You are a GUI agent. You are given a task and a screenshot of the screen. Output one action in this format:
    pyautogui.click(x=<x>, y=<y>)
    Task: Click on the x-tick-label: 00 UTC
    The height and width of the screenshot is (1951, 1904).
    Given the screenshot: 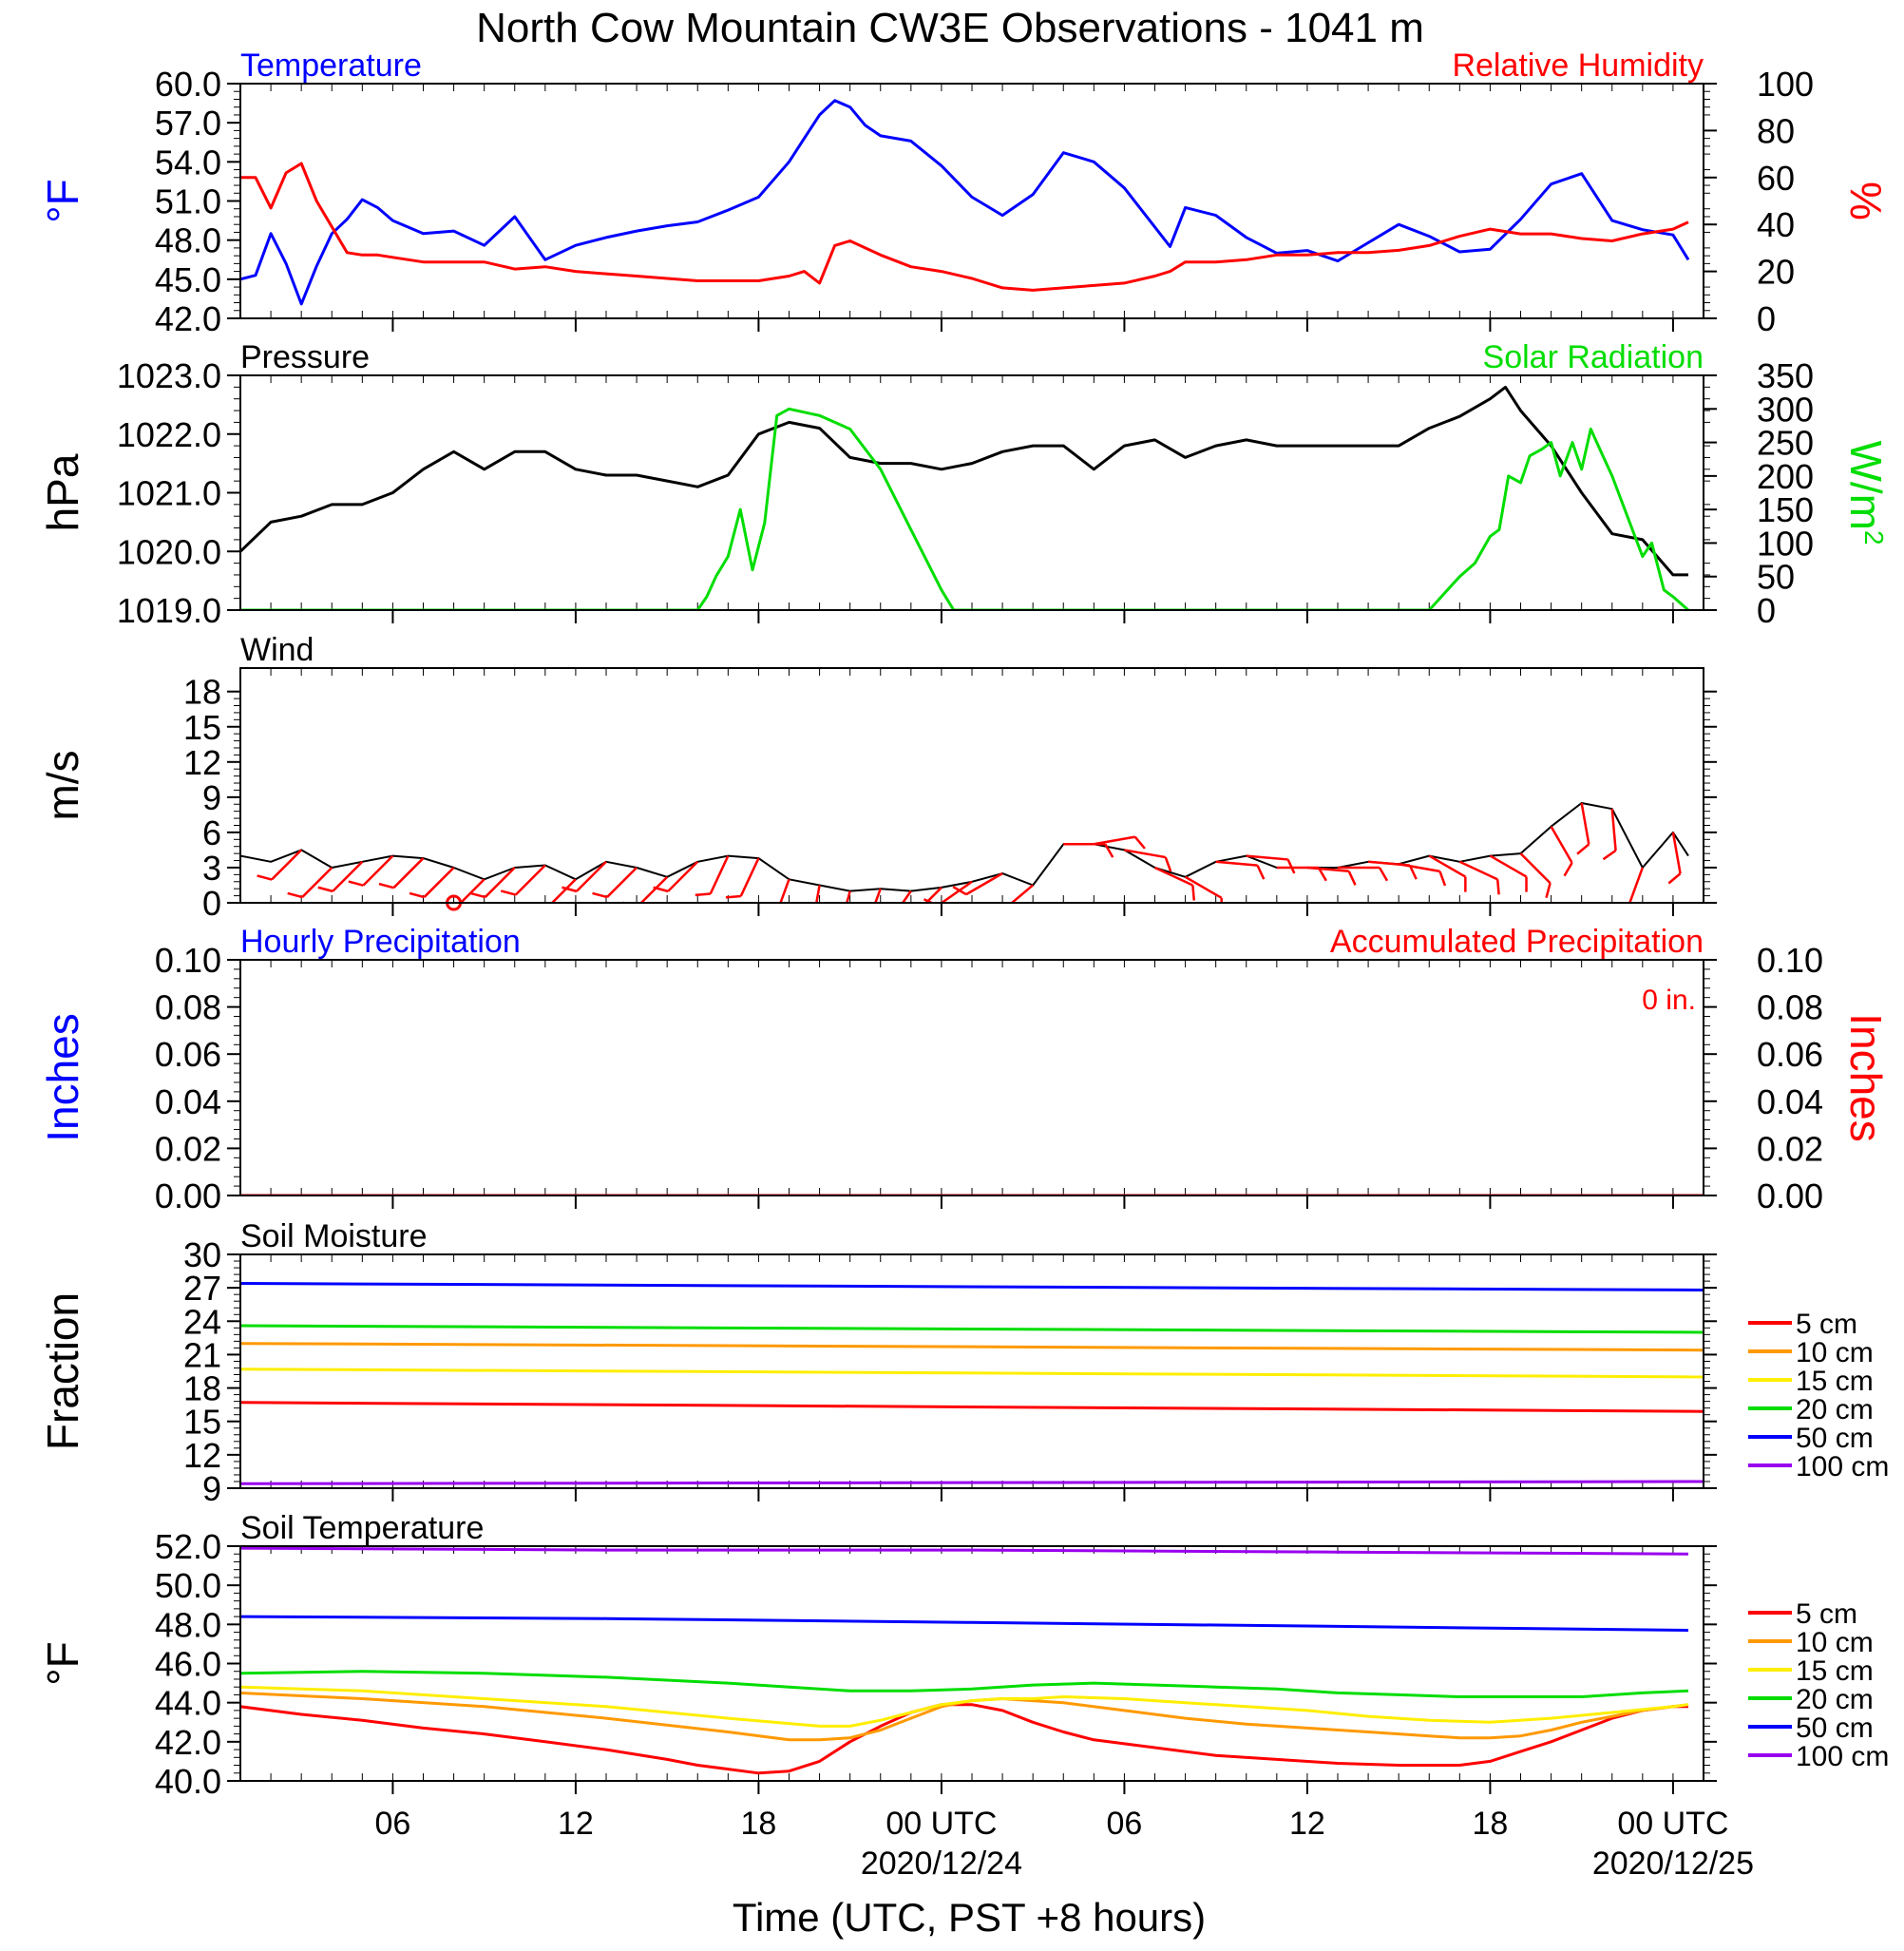 What is the action you would take?
    pyautogui.click(x=941, y=1824)
    